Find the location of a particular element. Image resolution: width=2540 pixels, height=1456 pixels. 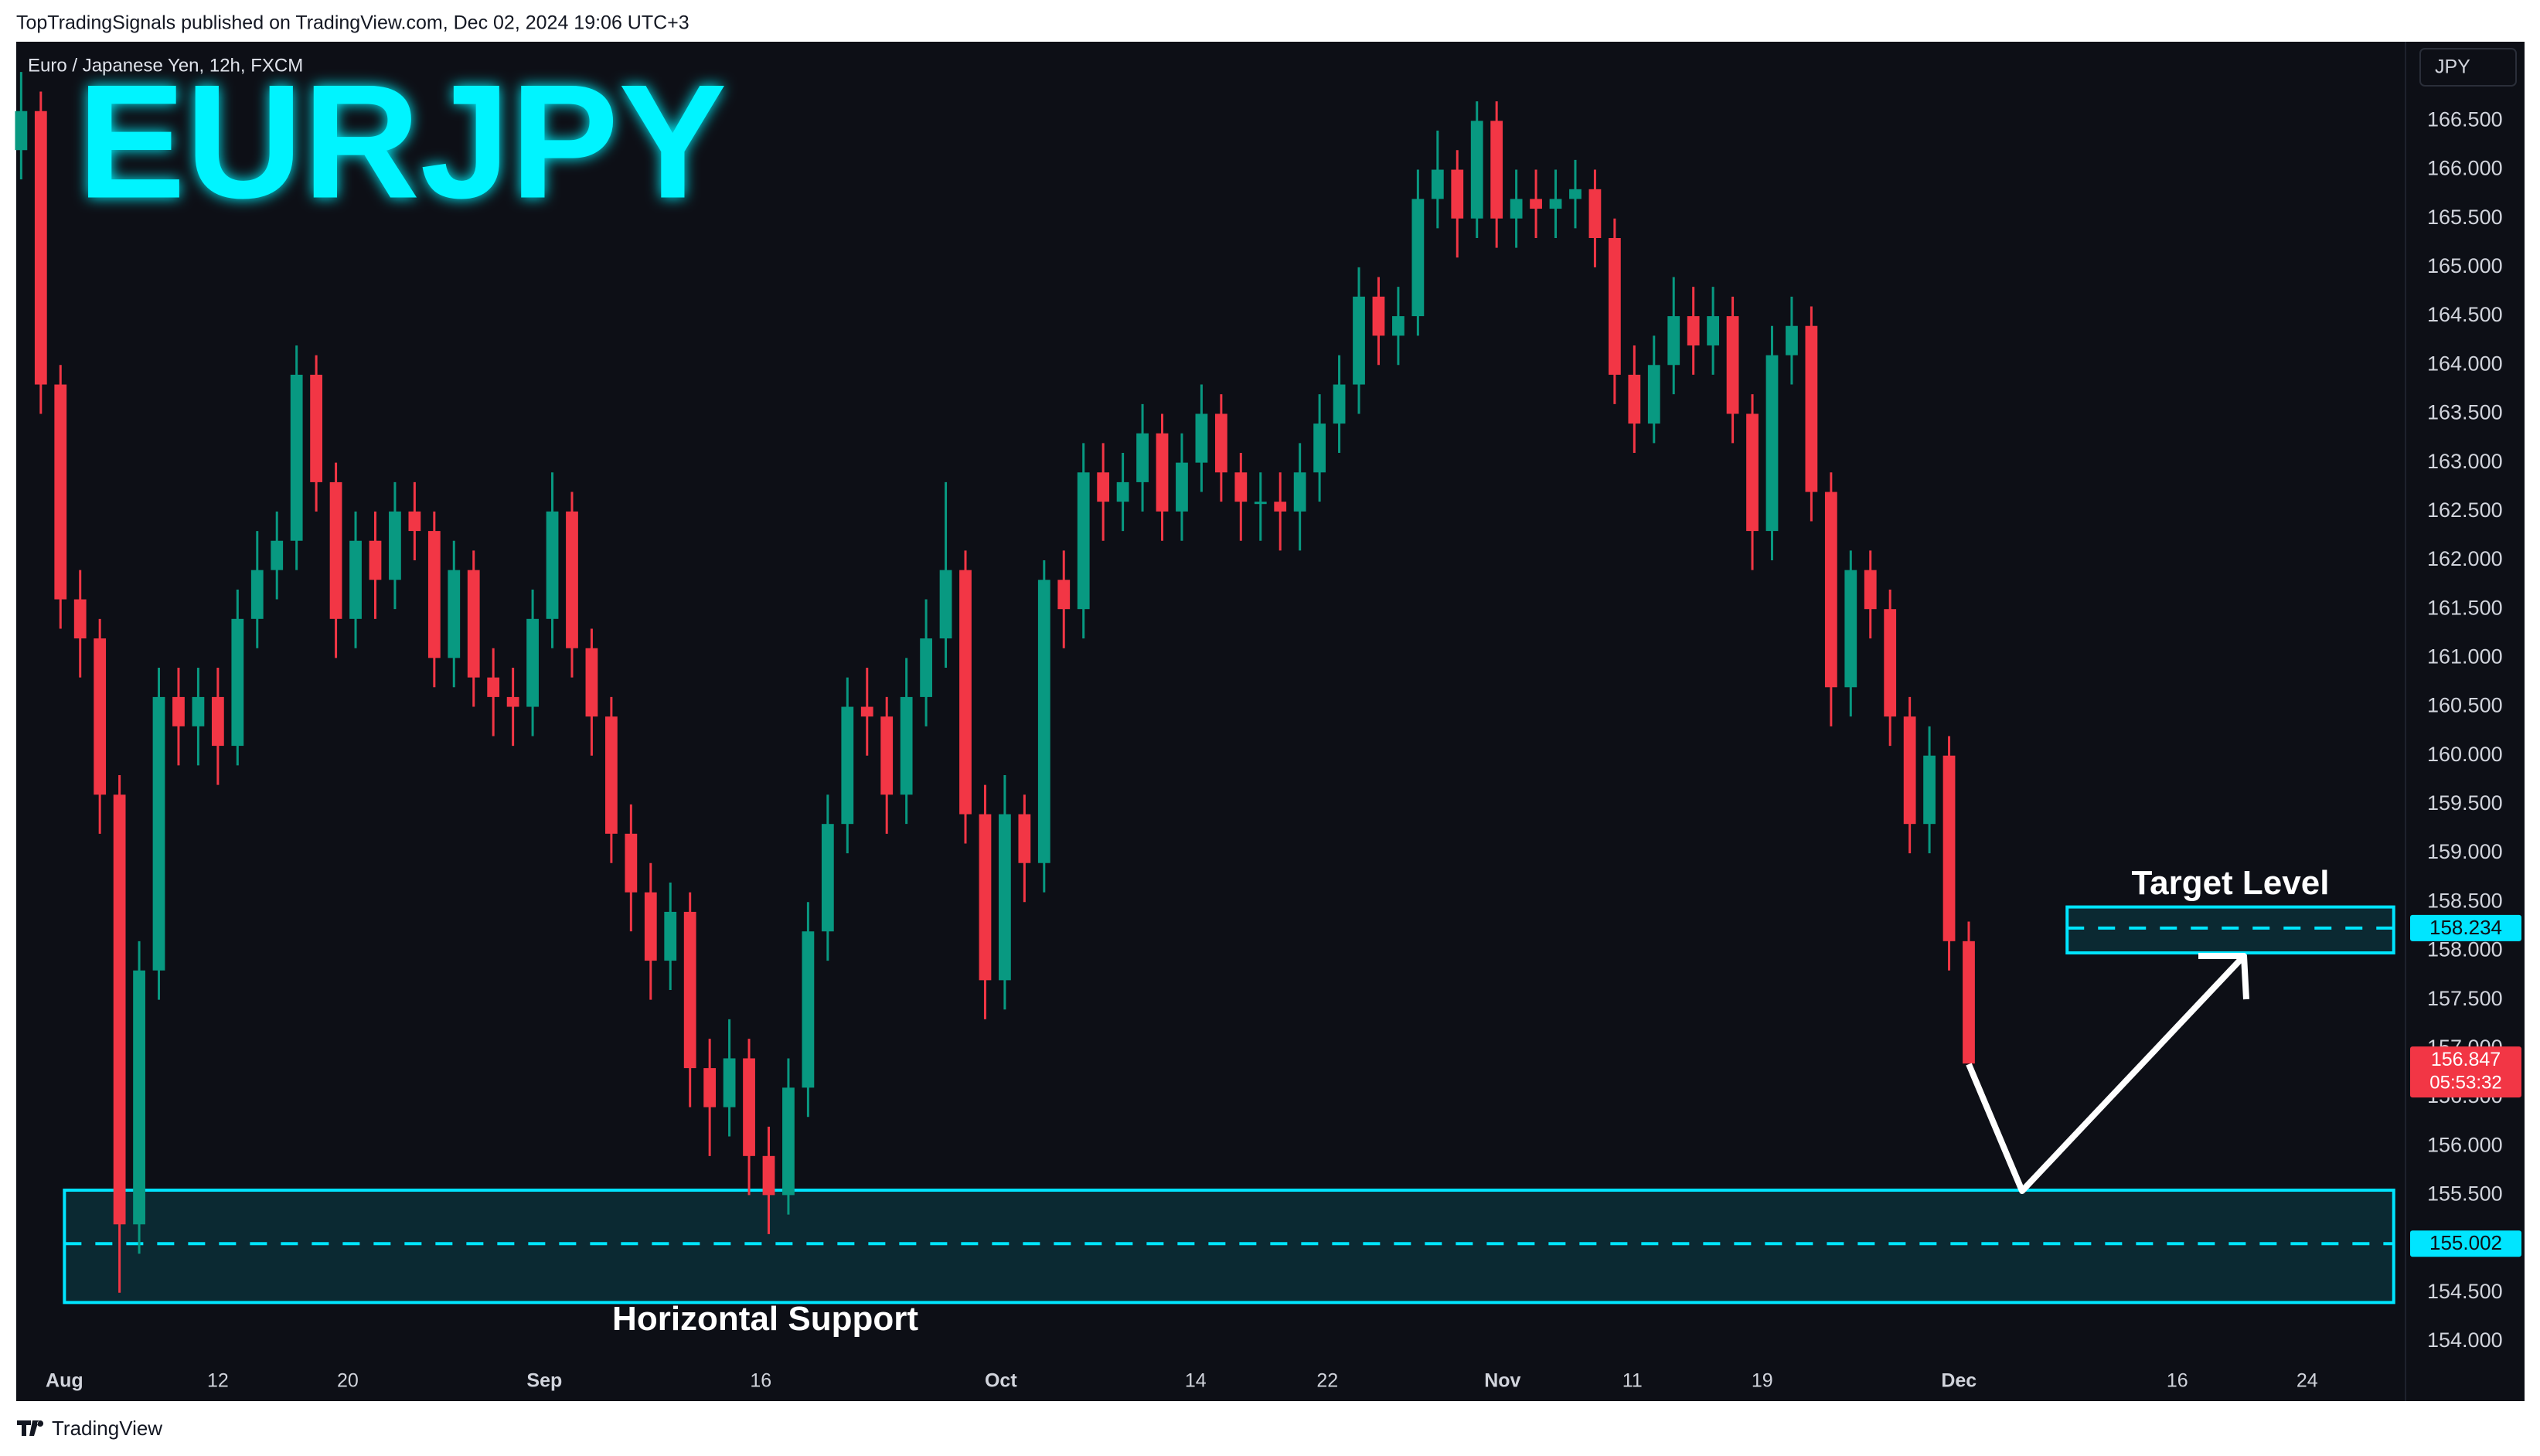

y-tick-label: 165.000 is located at coordinates (2465, 266).